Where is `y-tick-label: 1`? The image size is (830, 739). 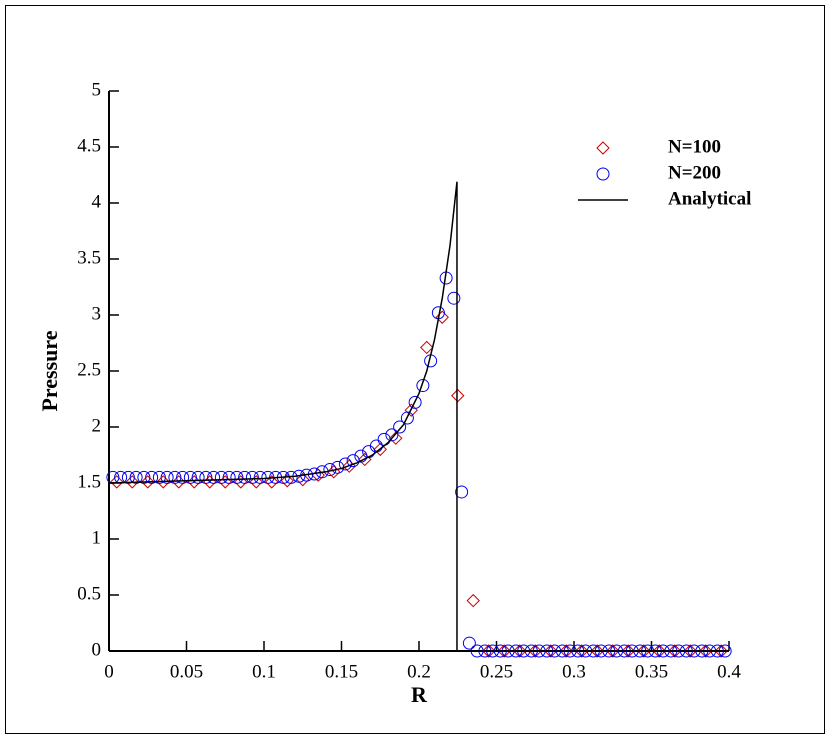
y-tick-label: 1 is located at coordinates (97, 537).